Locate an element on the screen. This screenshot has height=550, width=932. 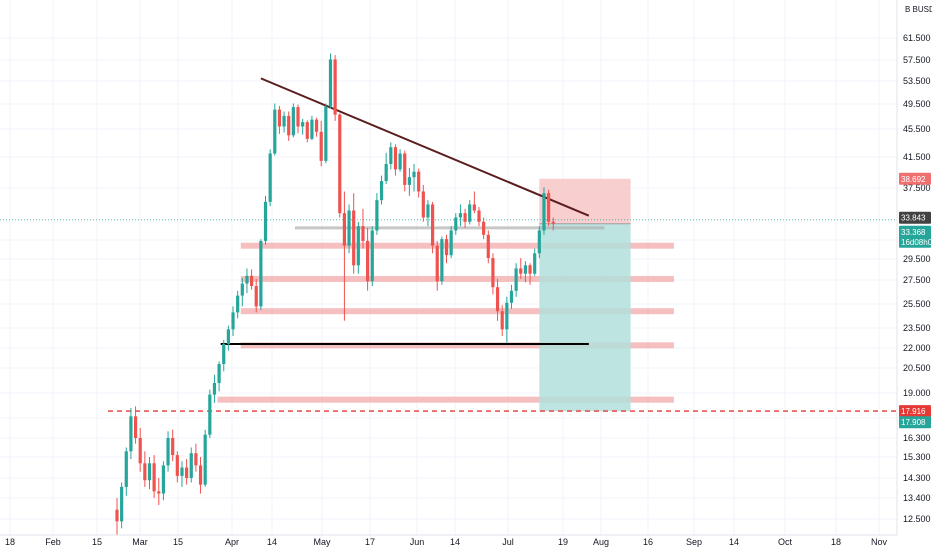
price-tick-label: 13.400 is located at coordinates (917, 498).